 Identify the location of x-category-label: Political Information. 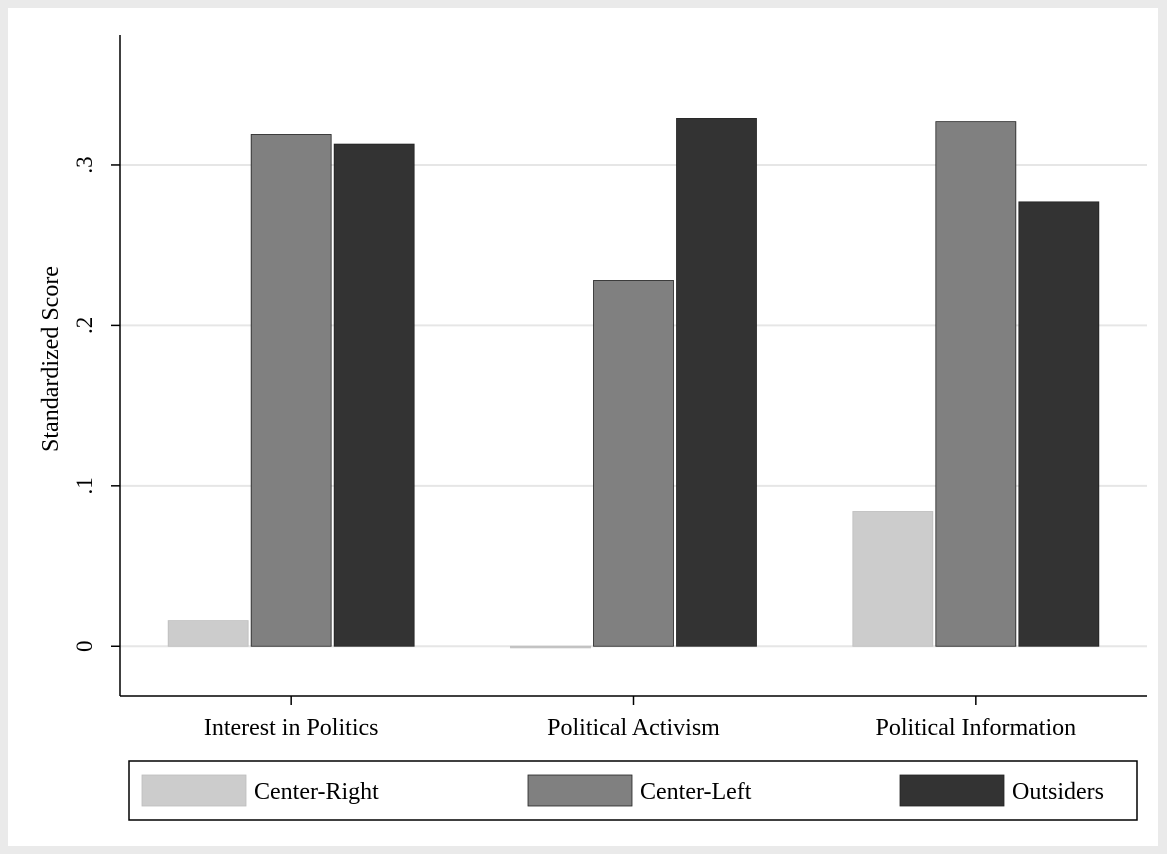
(976, 728).